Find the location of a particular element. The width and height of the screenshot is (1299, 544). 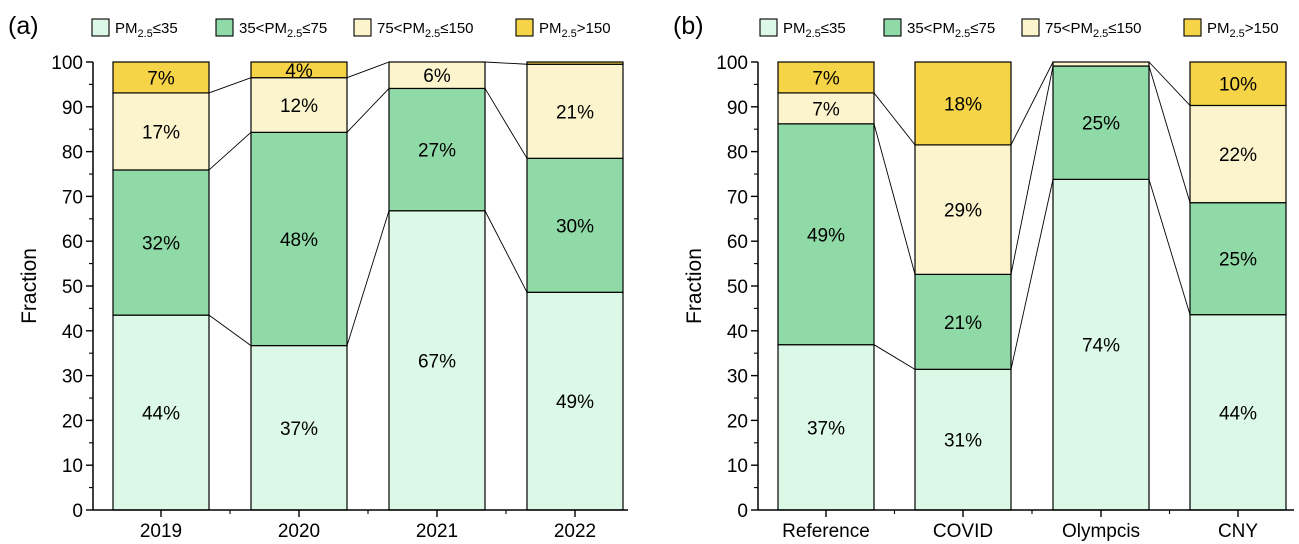

x-tick-label: CNY is located at coordinates (1238, 531).